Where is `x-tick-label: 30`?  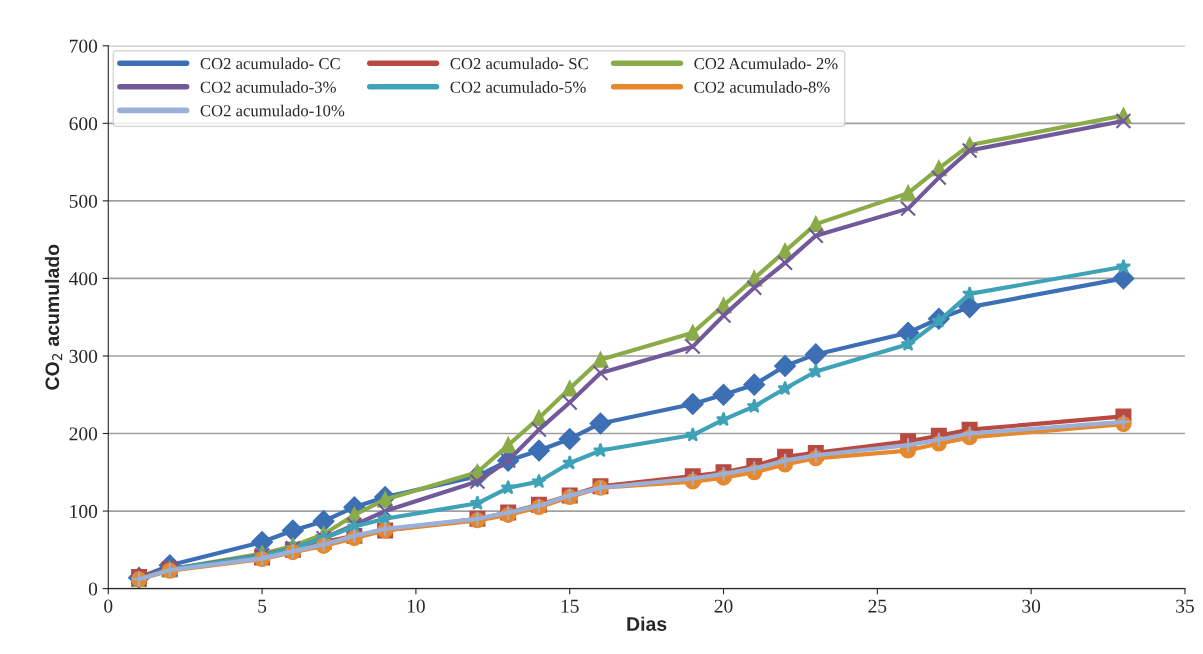
x-tick-label: 30 is located at coordinates (1031, 606).